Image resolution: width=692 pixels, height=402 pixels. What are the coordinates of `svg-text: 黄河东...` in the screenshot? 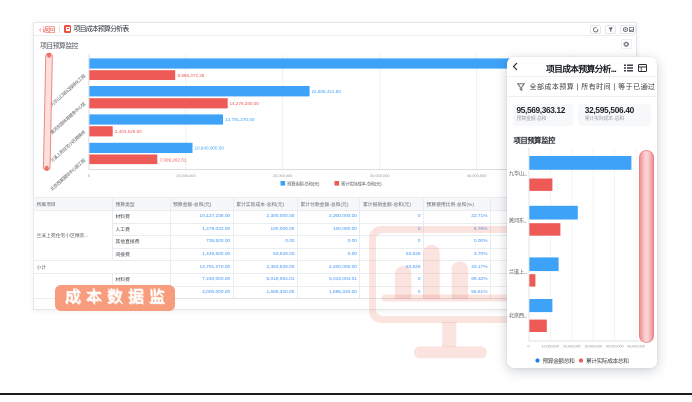 It's located at (518, 221).